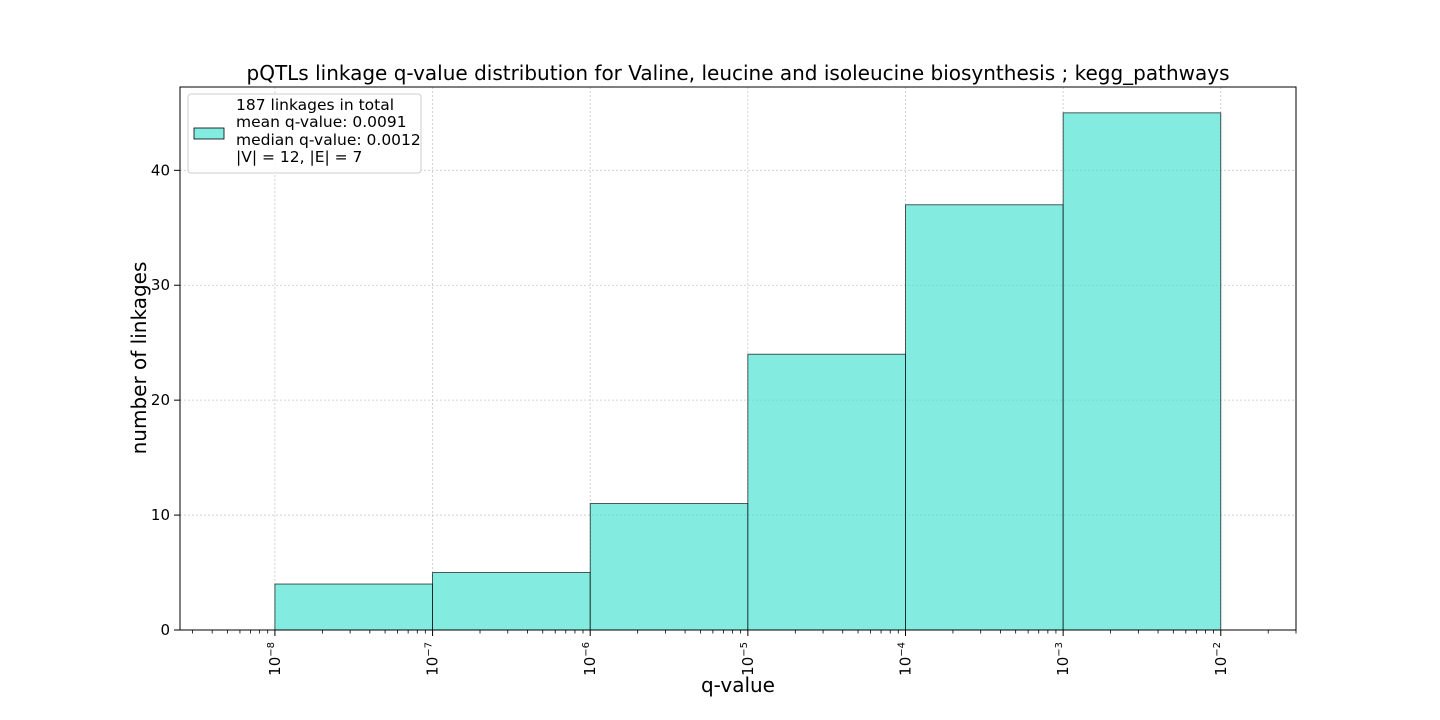  What do you see at coordinates (139, 358) in the screenshot?
I see `y-axis-label: number of linkages` at bounding box center [139, 358].